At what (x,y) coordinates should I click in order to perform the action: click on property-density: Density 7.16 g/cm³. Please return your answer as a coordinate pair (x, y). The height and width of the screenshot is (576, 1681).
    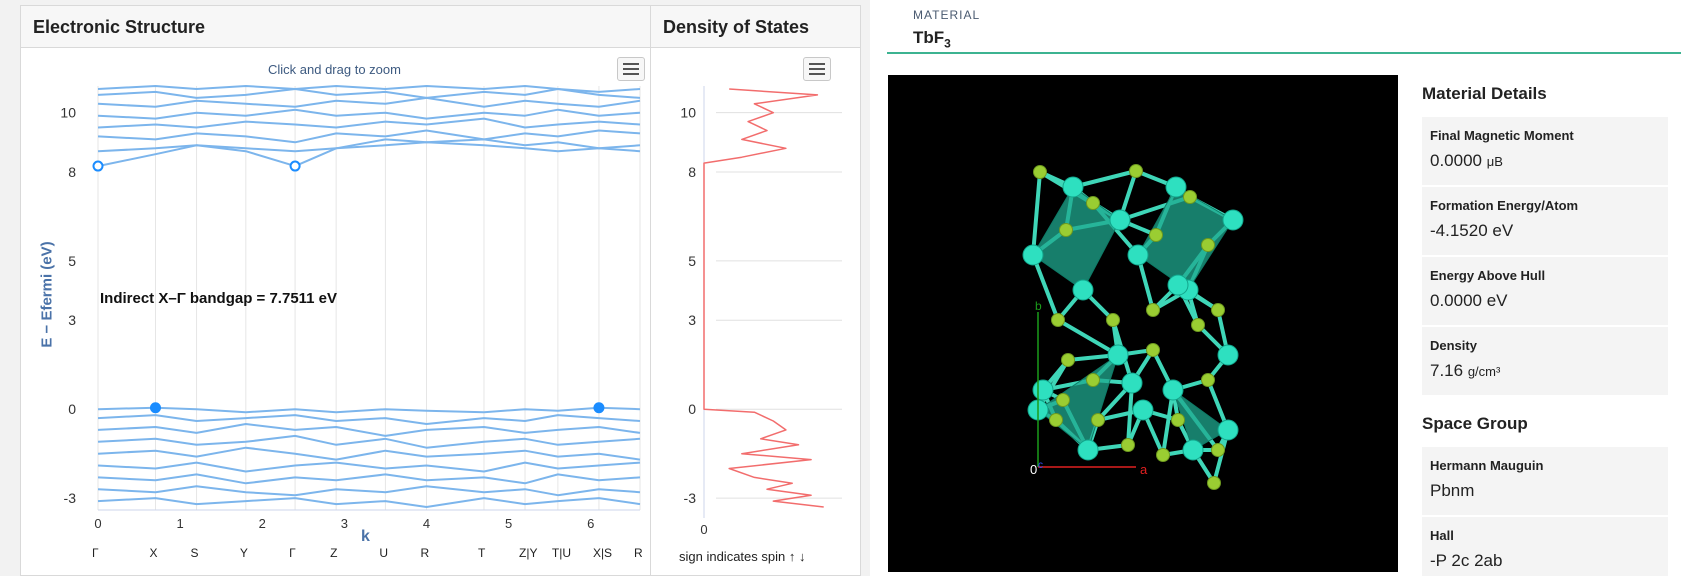
    Looking at the image, I should click on (1545, 362).